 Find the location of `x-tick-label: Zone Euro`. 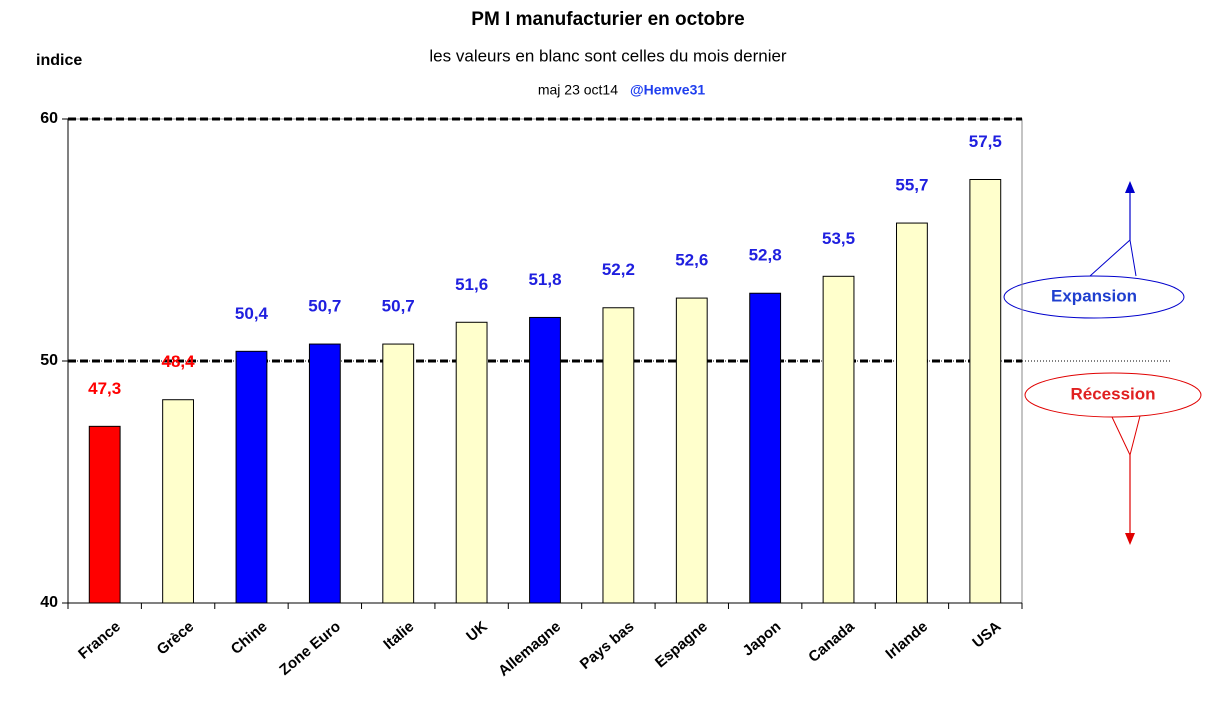

x-tick-label: Zone Euro is located at coordinates (310, 648).